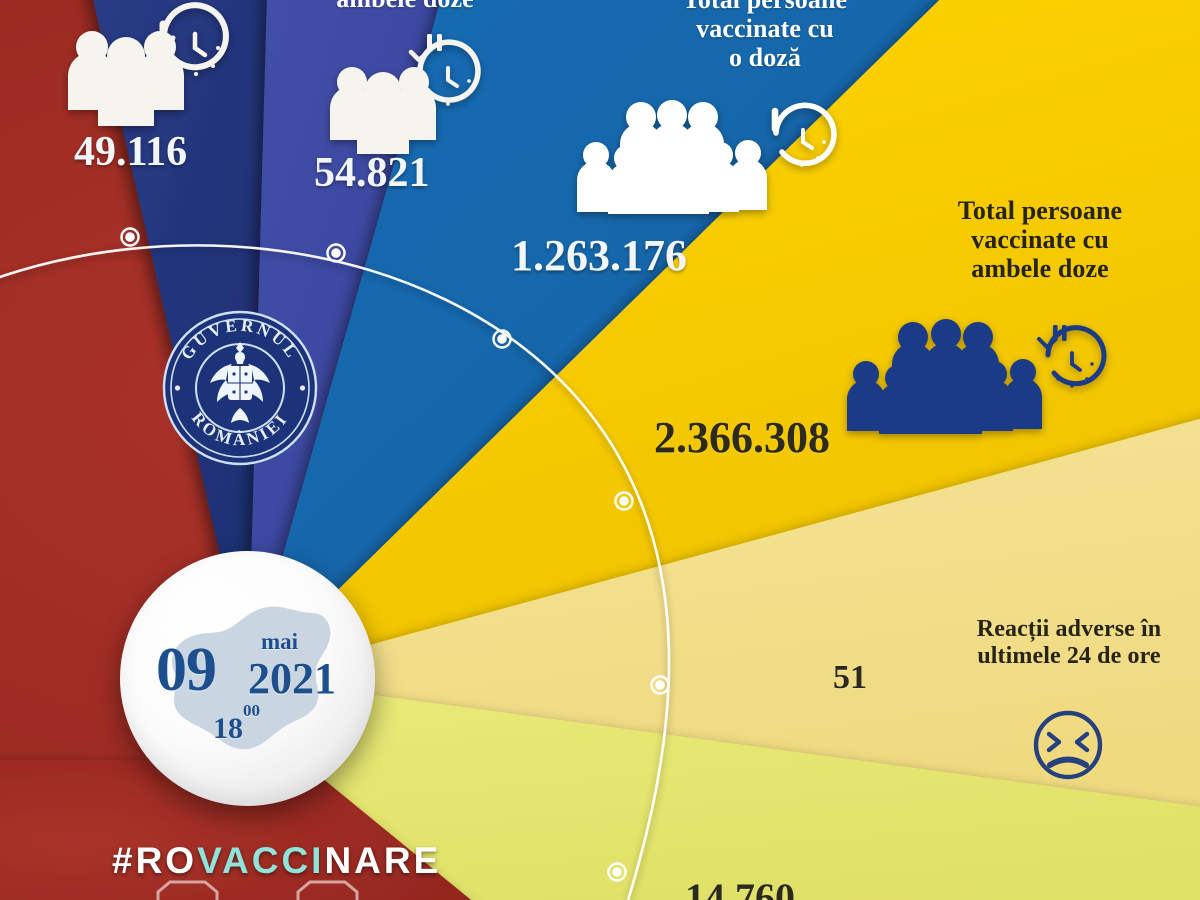  What do you see at coordinates (1069, 629) in the screenshot?
I see `heading-line: Reacții adverse în` at bounding box center [1069, 629].